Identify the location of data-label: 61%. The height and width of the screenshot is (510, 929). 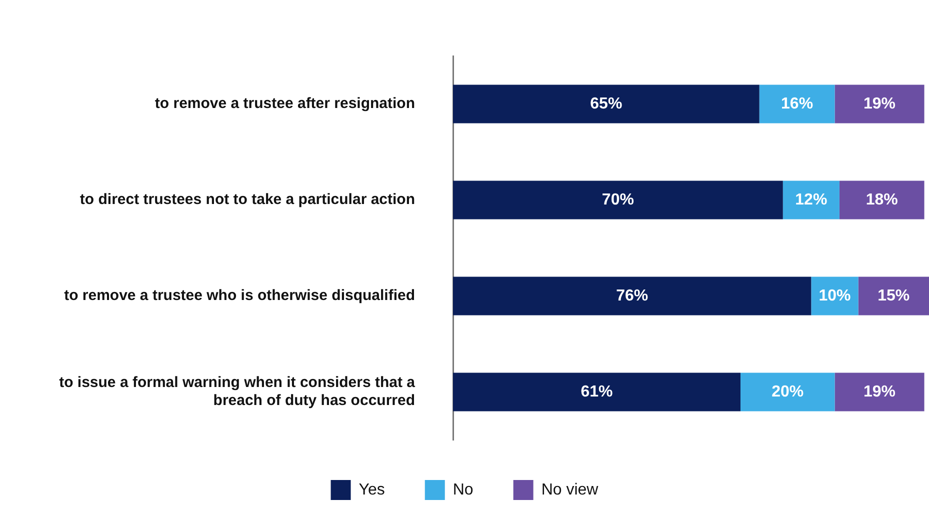
(596, 391).